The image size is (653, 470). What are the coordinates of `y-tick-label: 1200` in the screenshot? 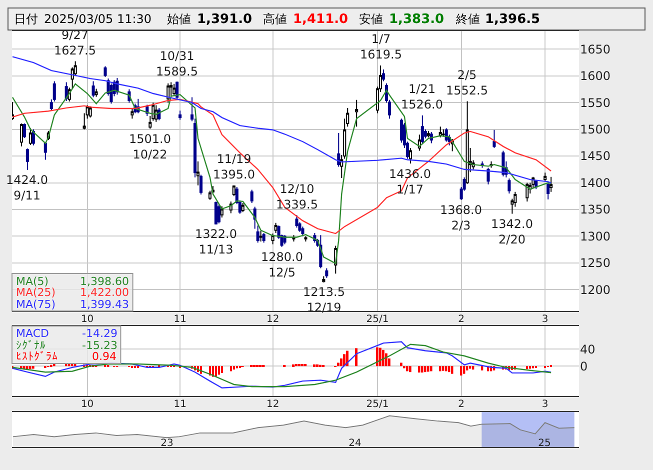 It's located at (595, 289).